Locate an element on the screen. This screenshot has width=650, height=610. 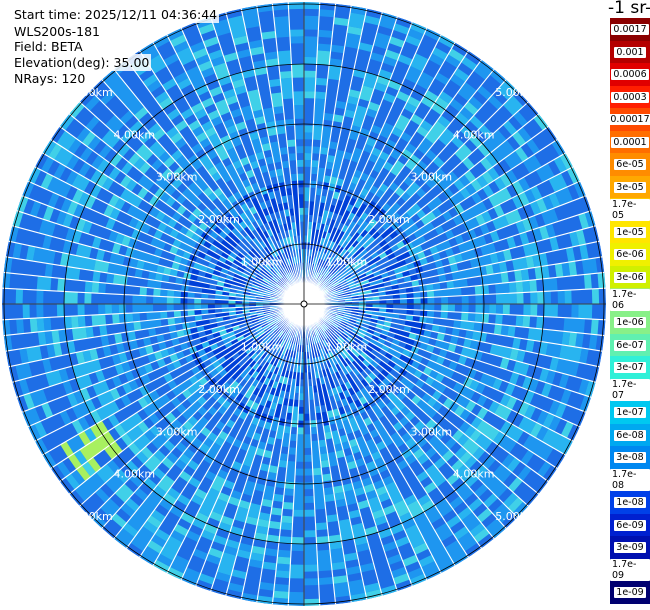
colorbar-tick-label: 0.001 is located at coordinates (630, 52).